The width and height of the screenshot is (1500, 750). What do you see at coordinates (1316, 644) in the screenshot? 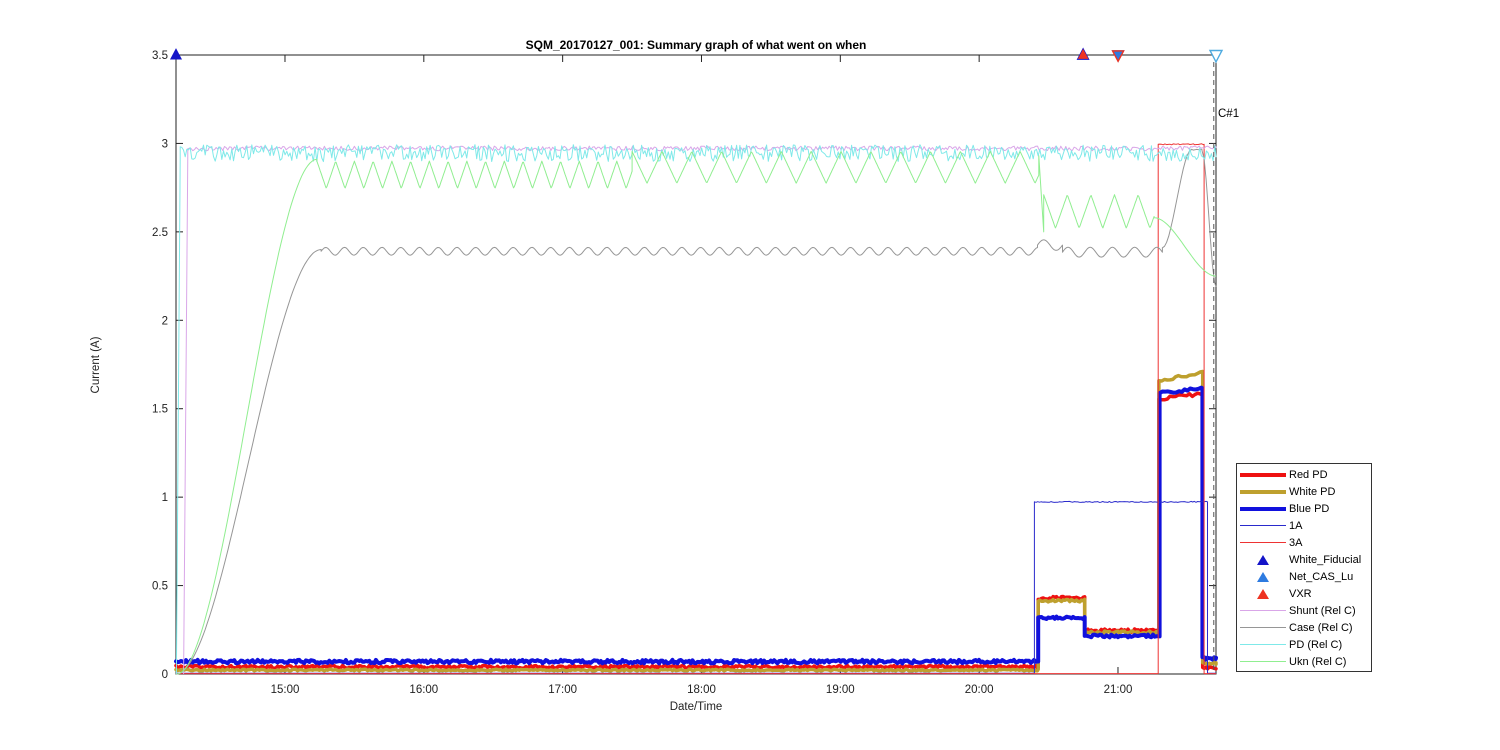
I see `legend-item-label: PD (Rel C)` at bounding box center [1316, 644].